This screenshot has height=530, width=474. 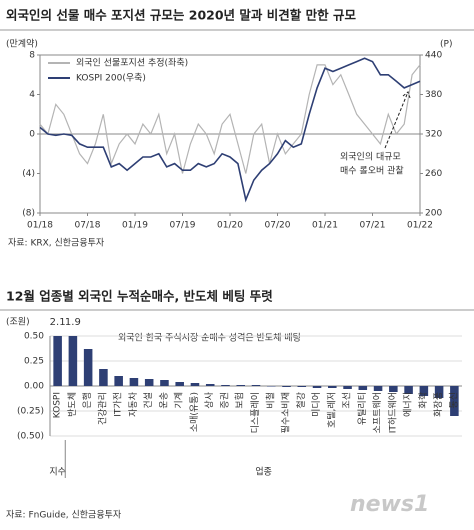 I want to click on x-tick-label: 운송, so click(x=163, y=400).